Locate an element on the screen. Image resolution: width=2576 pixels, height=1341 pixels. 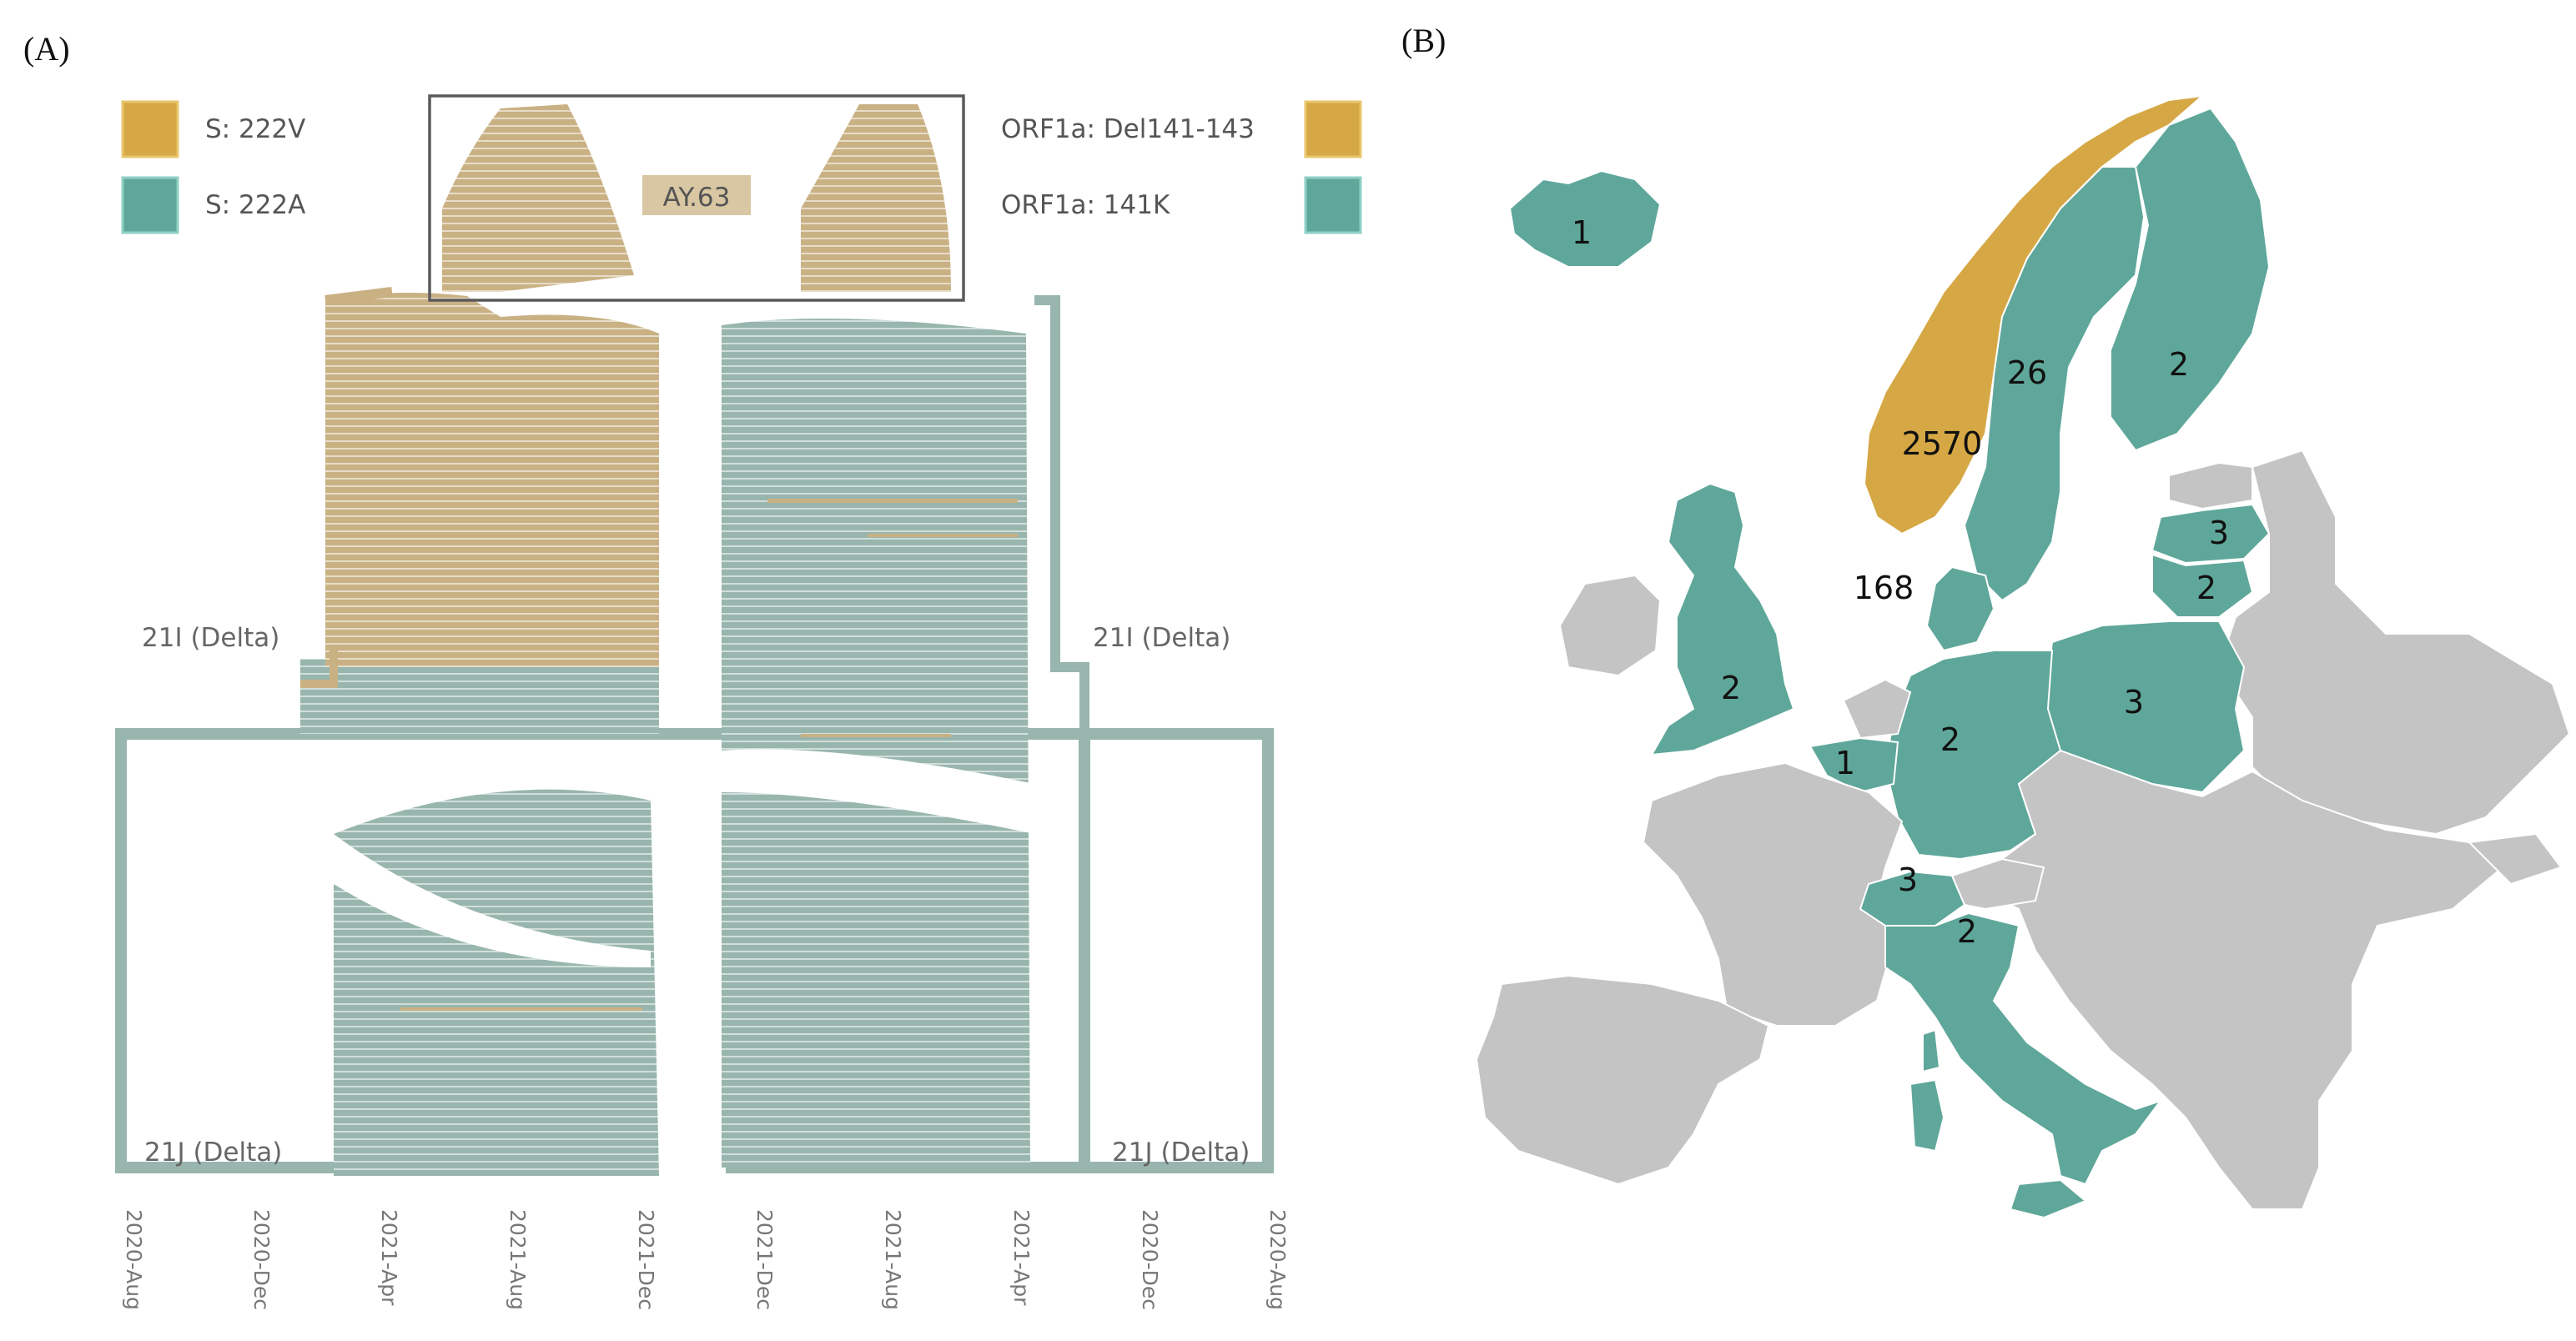
tick-right-0: 2021-Dec is located at coordinates (764, 1259).